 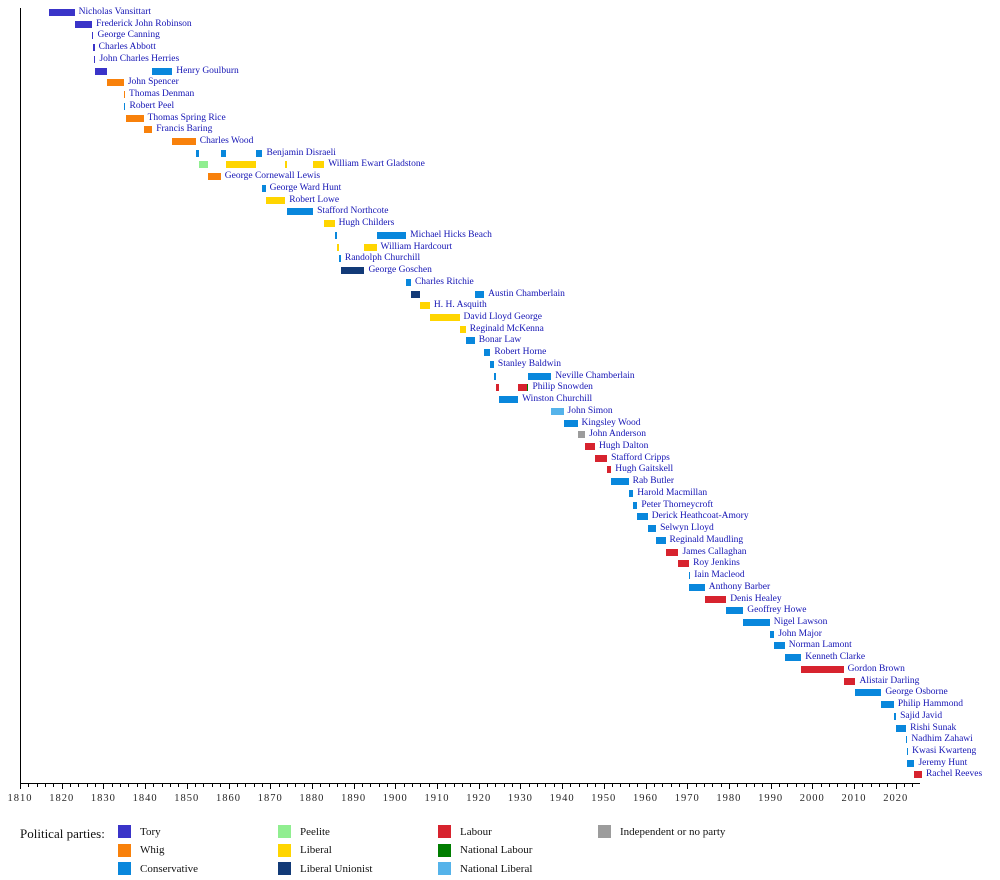 What do you see at coordinates (800, 633) in the screenshot?
I see `chancellor-label: John Major` at bounding box center [800, 633].